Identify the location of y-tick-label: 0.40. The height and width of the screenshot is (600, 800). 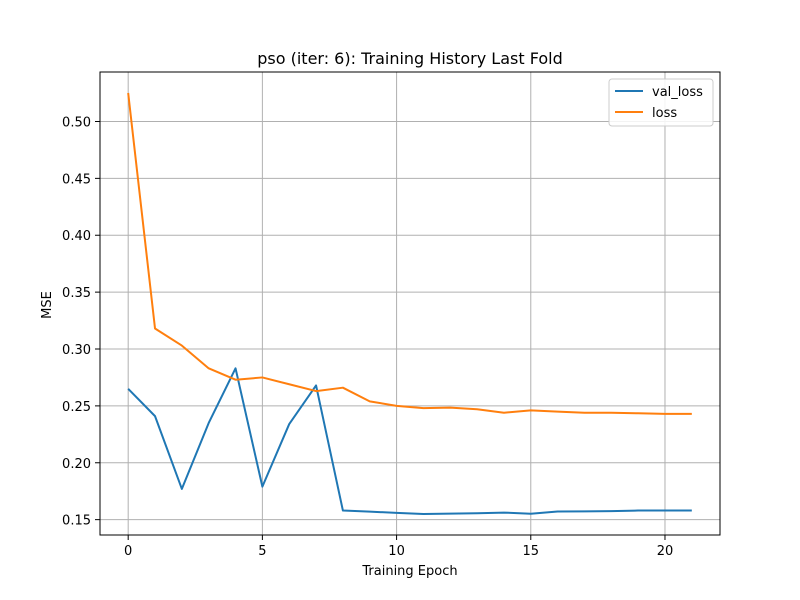
(76, 236).